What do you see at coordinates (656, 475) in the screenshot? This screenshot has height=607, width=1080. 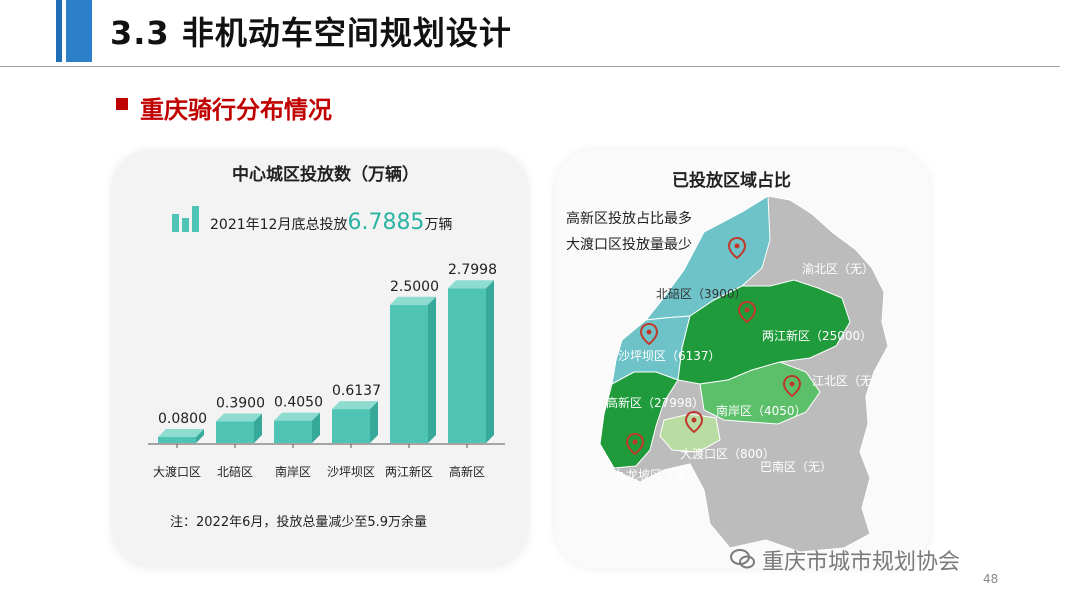 I see `district-label-jiulongpo: 九龙坡区（无）` at bounding box center [656, 475].